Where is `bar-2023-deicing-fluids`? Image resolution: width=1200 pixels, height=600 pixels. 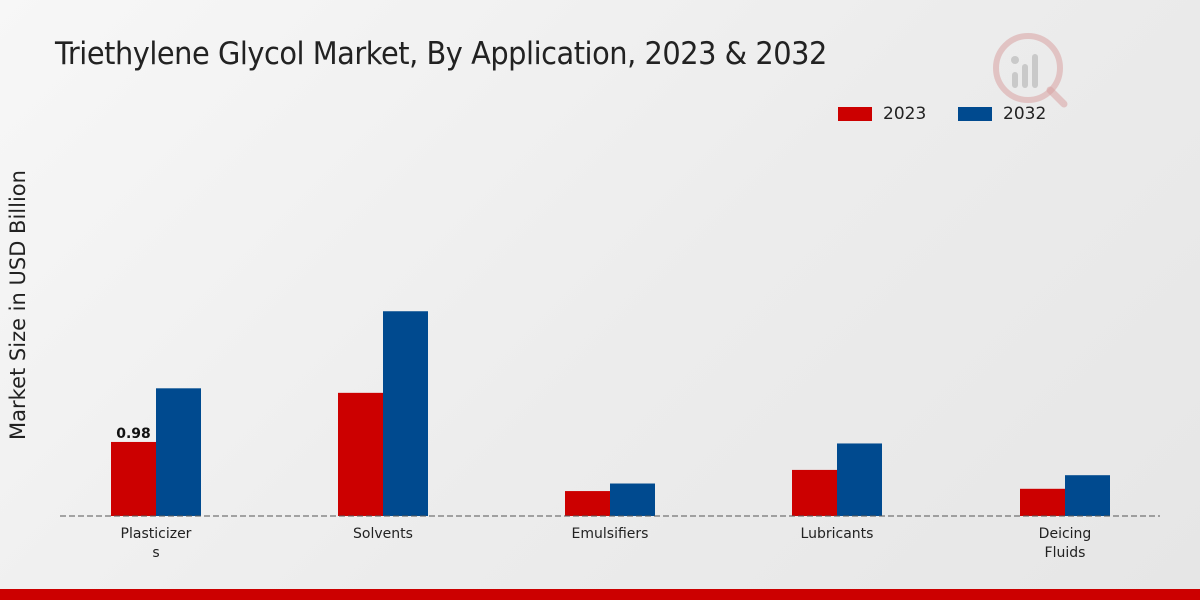
bar-2023-deicing-fluids is located at coordinates (1042, 502).